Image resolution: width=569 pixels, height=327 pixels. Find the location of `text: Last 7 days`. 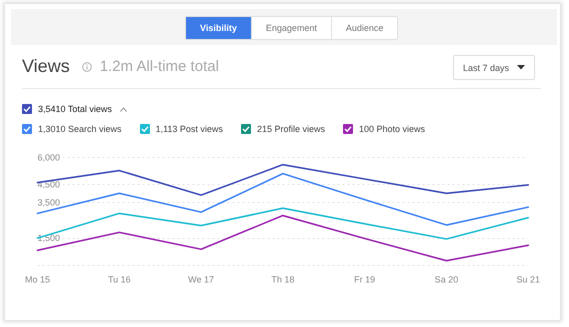

text: Last 7 days is located at coordinates (486, 67).